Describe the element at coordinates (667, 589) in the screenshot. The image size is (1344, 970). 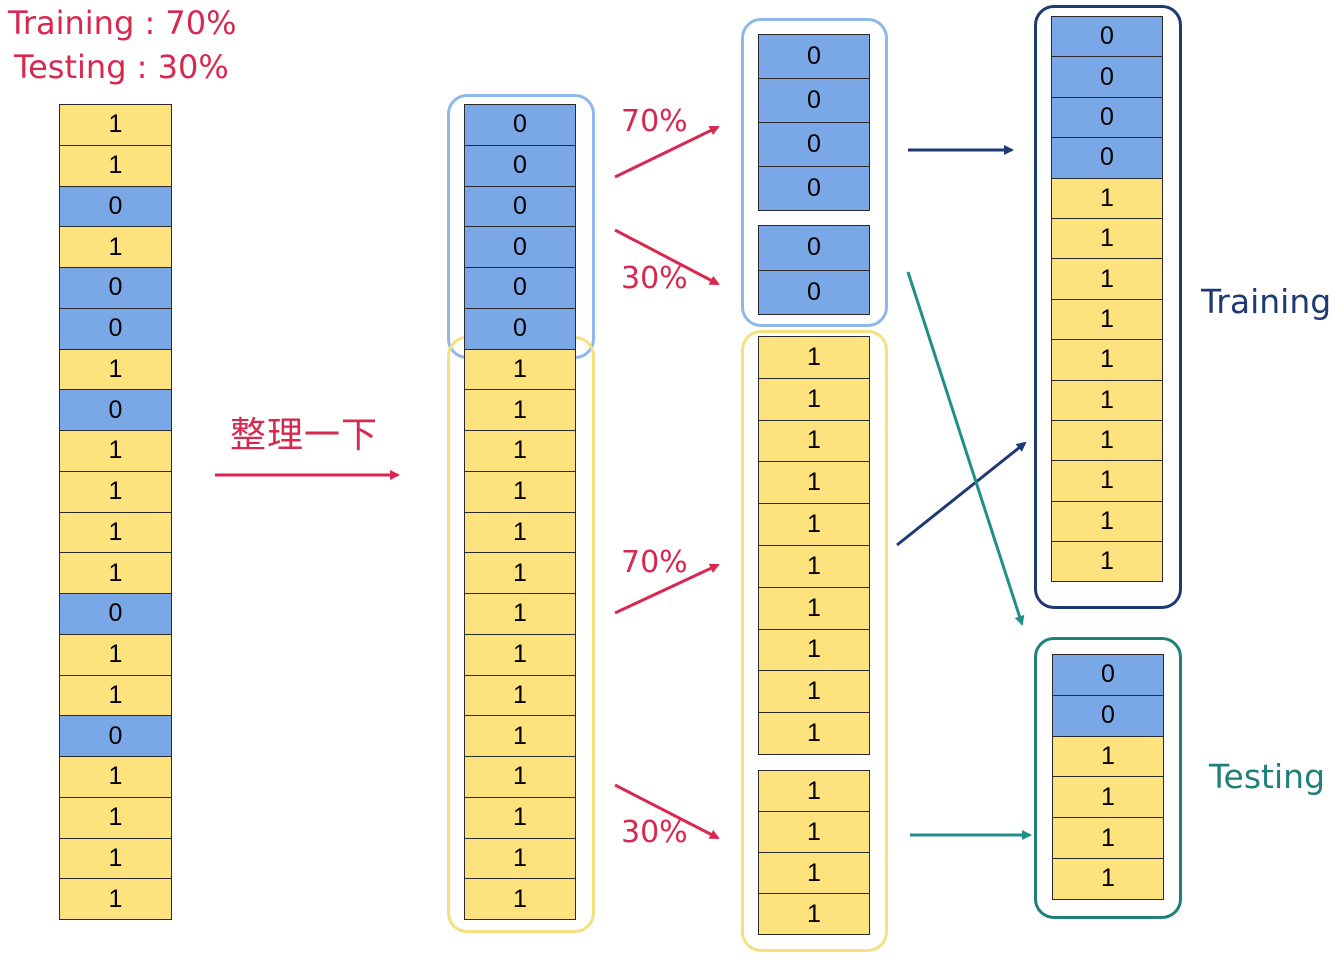
I see `split-arrow-70-bottom` at that location.